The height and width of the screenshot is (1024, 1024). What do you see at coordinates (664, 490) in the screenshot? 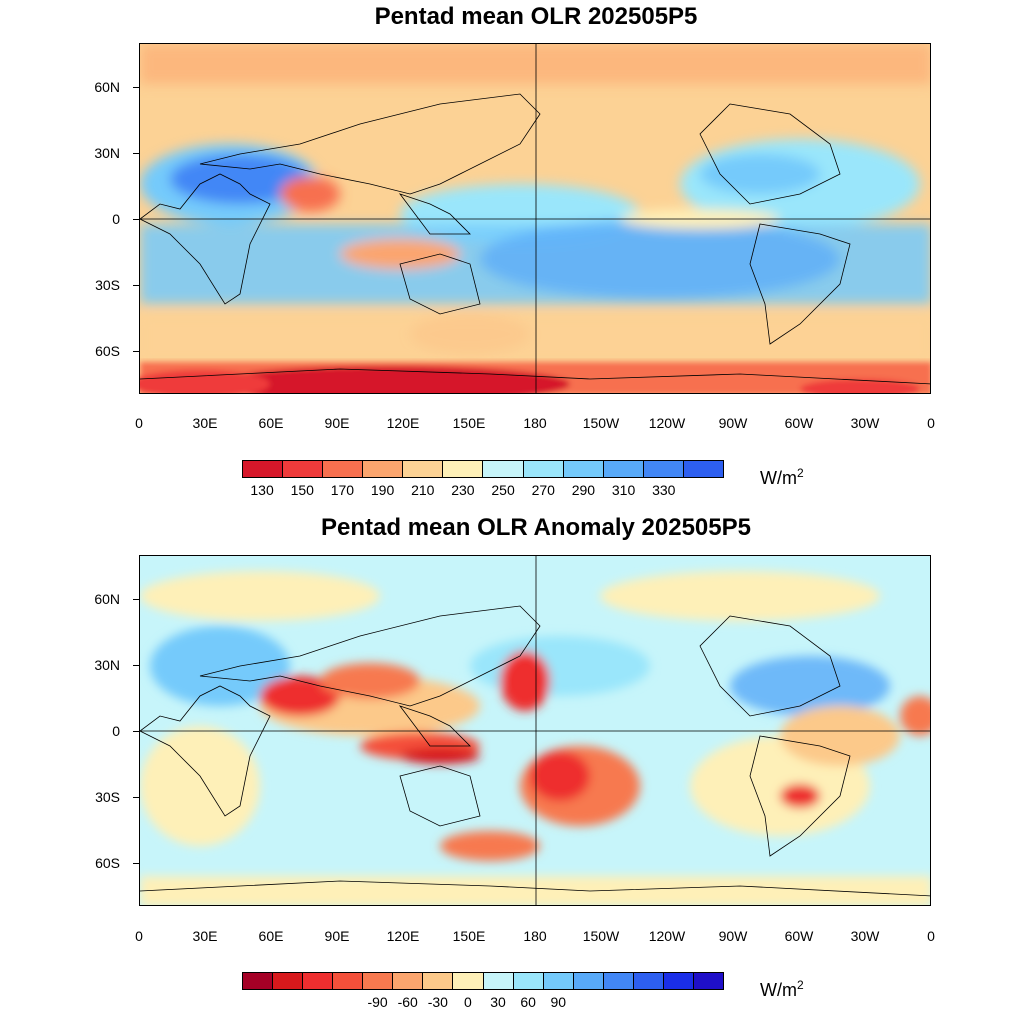
I see `colorbar-label: 330` at bounding box center [664, 490].